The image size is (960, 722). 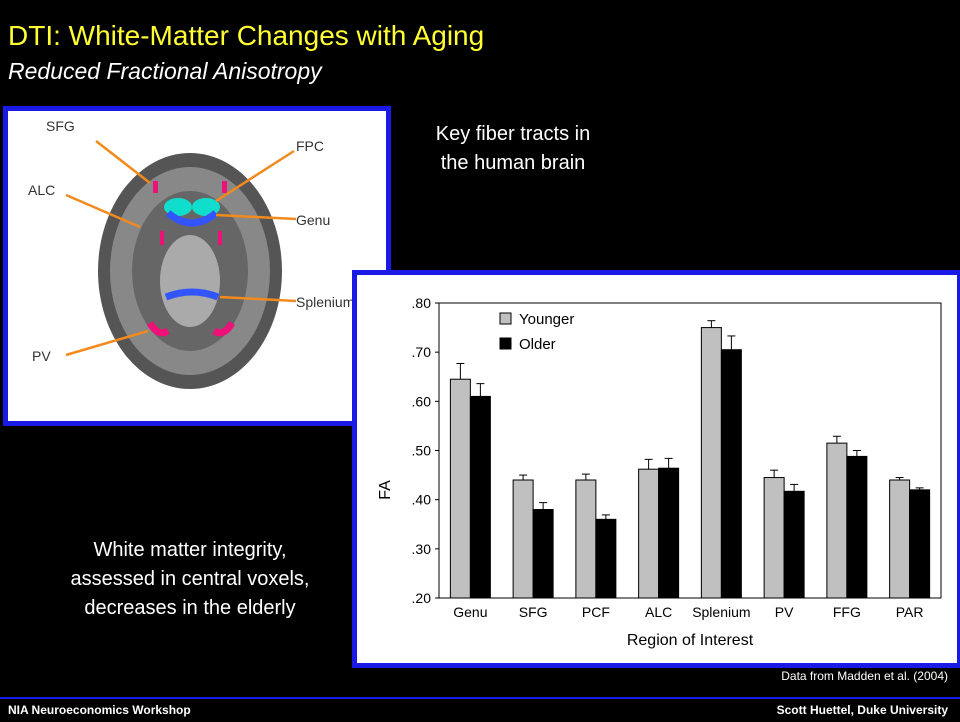 I want to click on footer-workshop: NIA Neuroeconomics Workshop, so click(x=99, y=710).